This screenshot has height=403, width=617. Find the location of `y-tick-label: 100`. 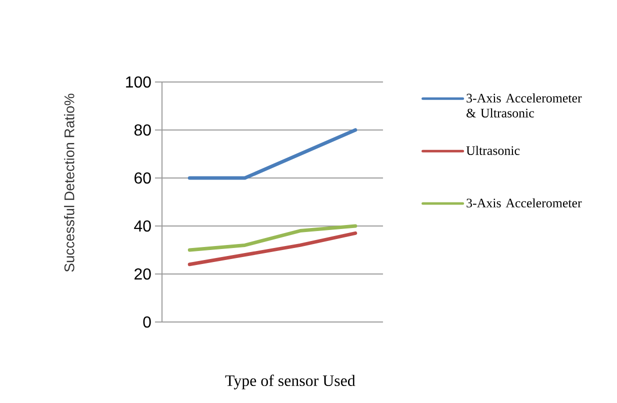

y-tick-label: 100 is located at coordinates (138, 82).